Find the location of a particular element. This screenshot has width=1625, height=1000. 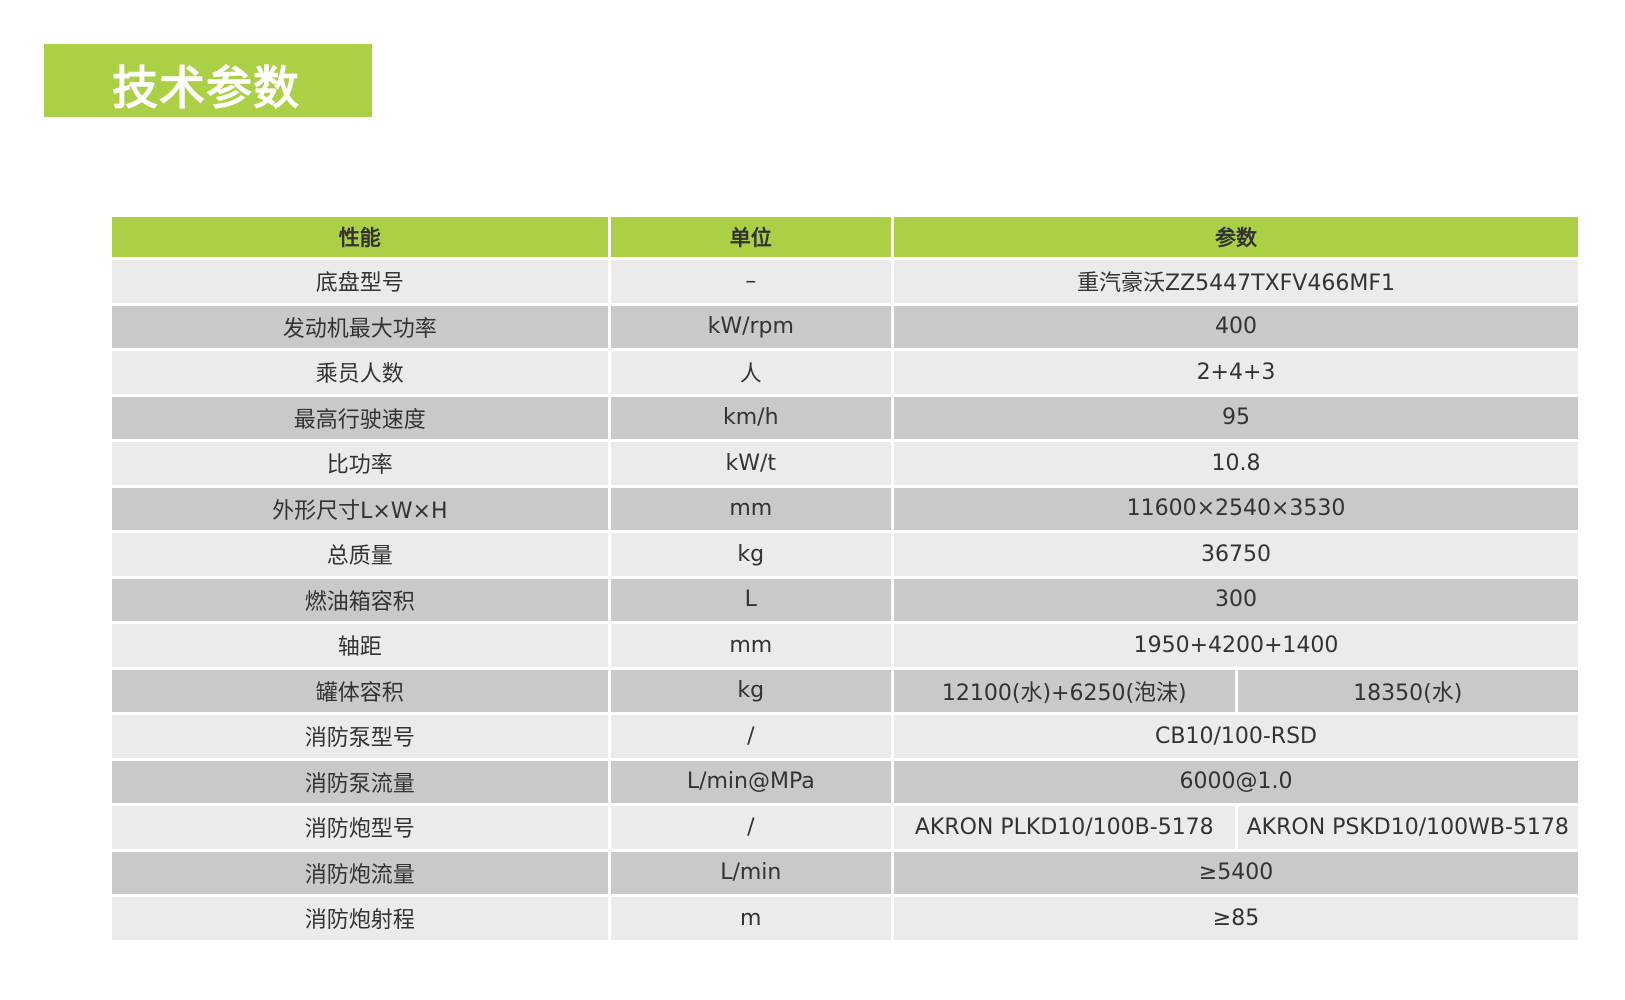

spec-unit: – is located at coordinates (750, 281).